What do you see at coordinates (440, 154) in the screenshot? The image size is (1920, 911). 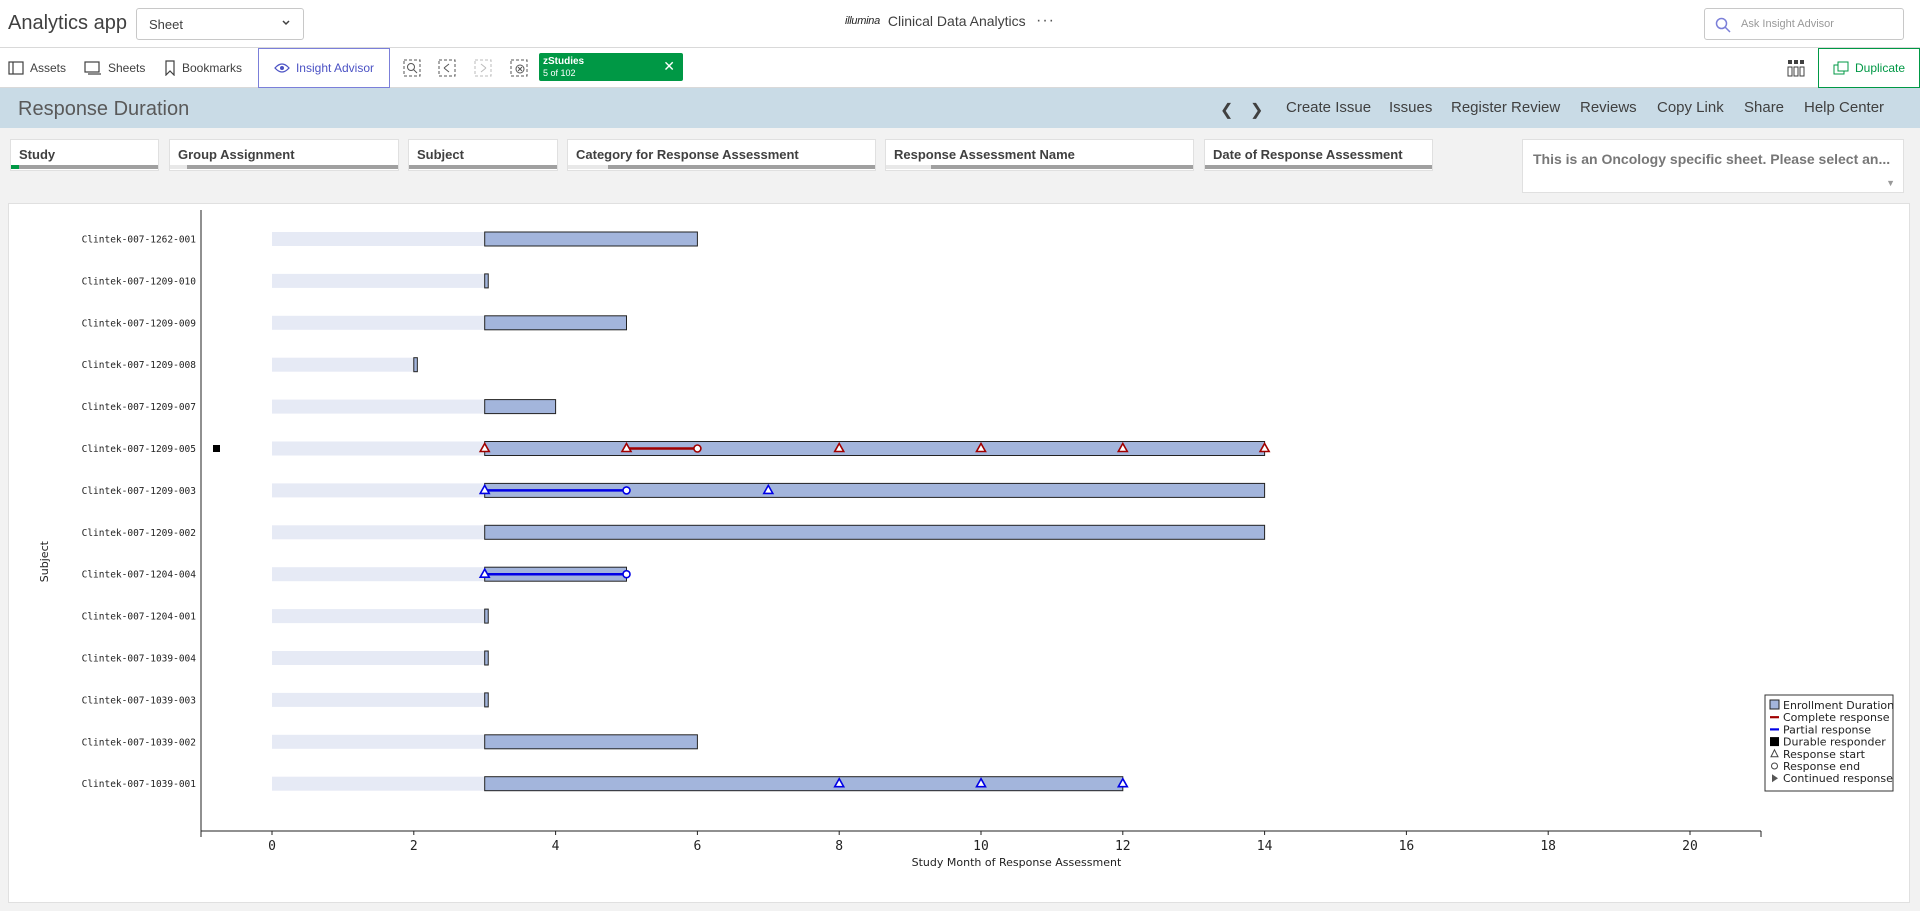 I see `filter-label: Subject` at bounding box center [440, 154].